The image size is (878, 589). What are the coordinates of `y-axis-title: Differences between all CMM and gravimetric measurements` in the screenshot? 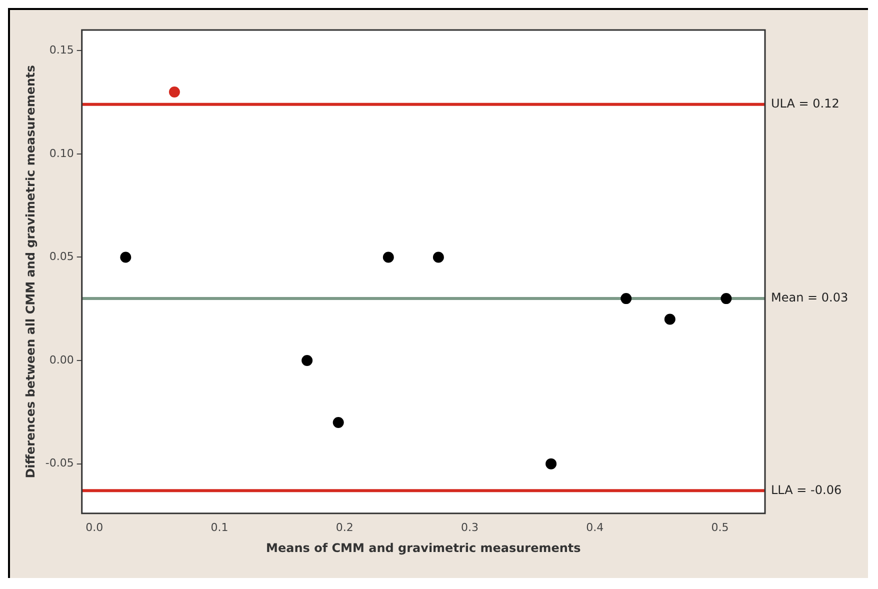 It's located at (30, 271).